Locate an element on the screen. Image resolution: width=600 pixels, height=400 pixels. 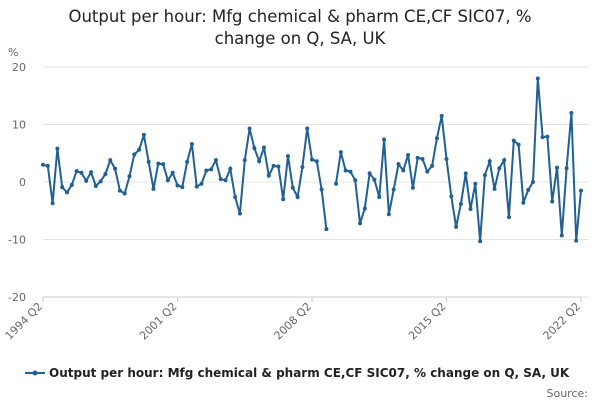
x-tick-label: 2015 Q2 is located at coordinates (427, 321).